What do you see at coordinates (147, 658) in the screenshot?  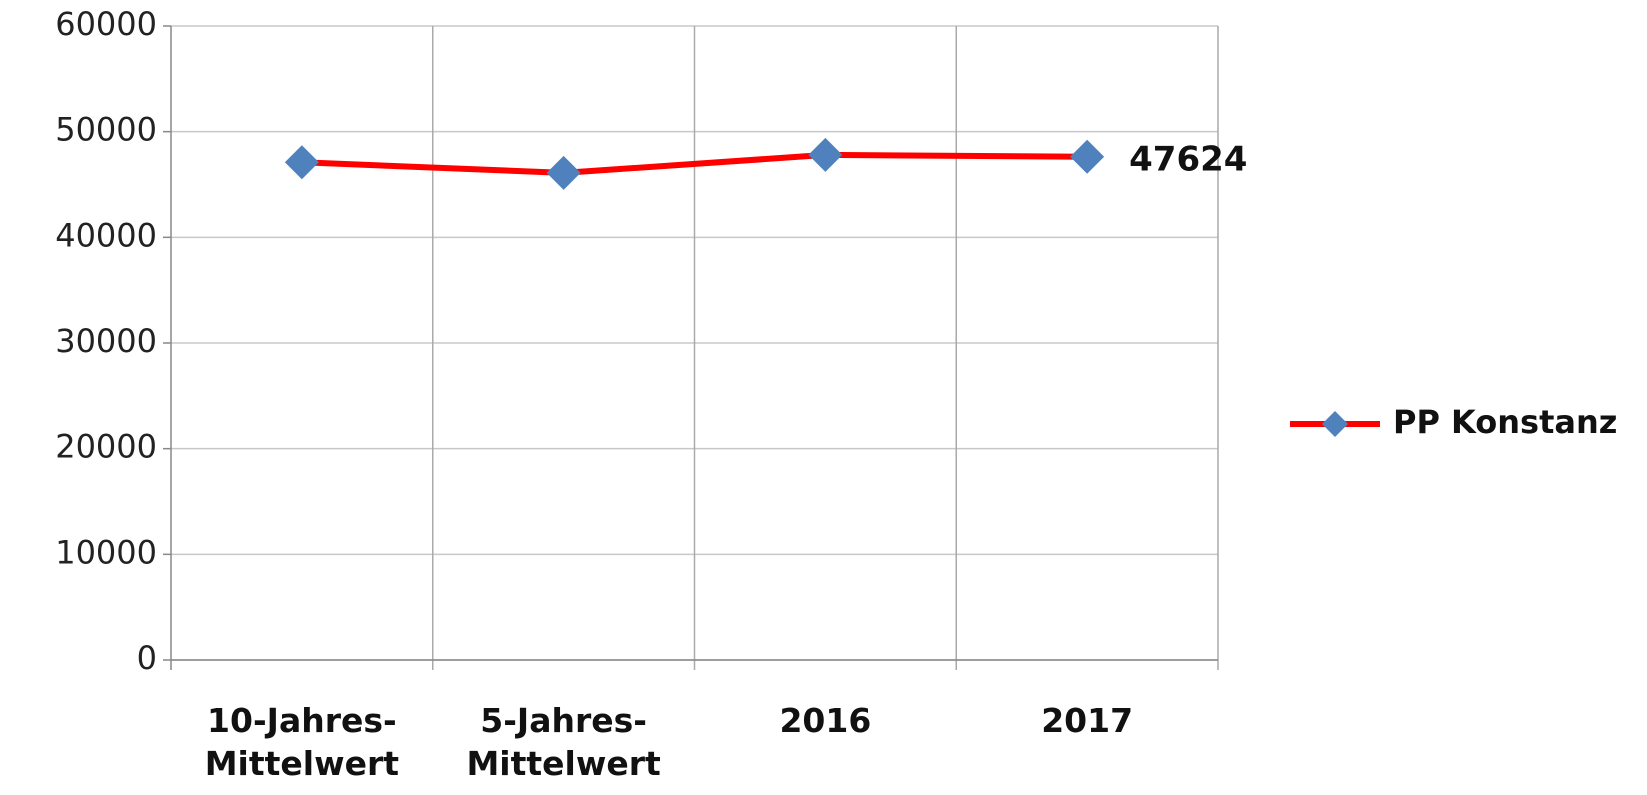 I see `y-tick-label: 0` at bounding box center [147, 658].